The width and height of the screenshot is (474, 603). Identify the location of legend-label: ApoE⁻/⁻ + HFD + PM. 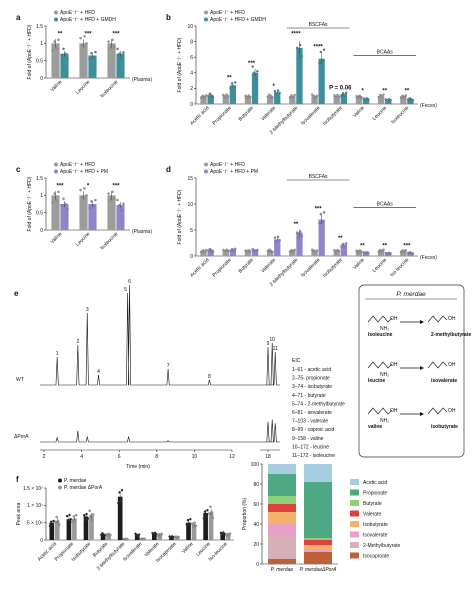
(84, 172).